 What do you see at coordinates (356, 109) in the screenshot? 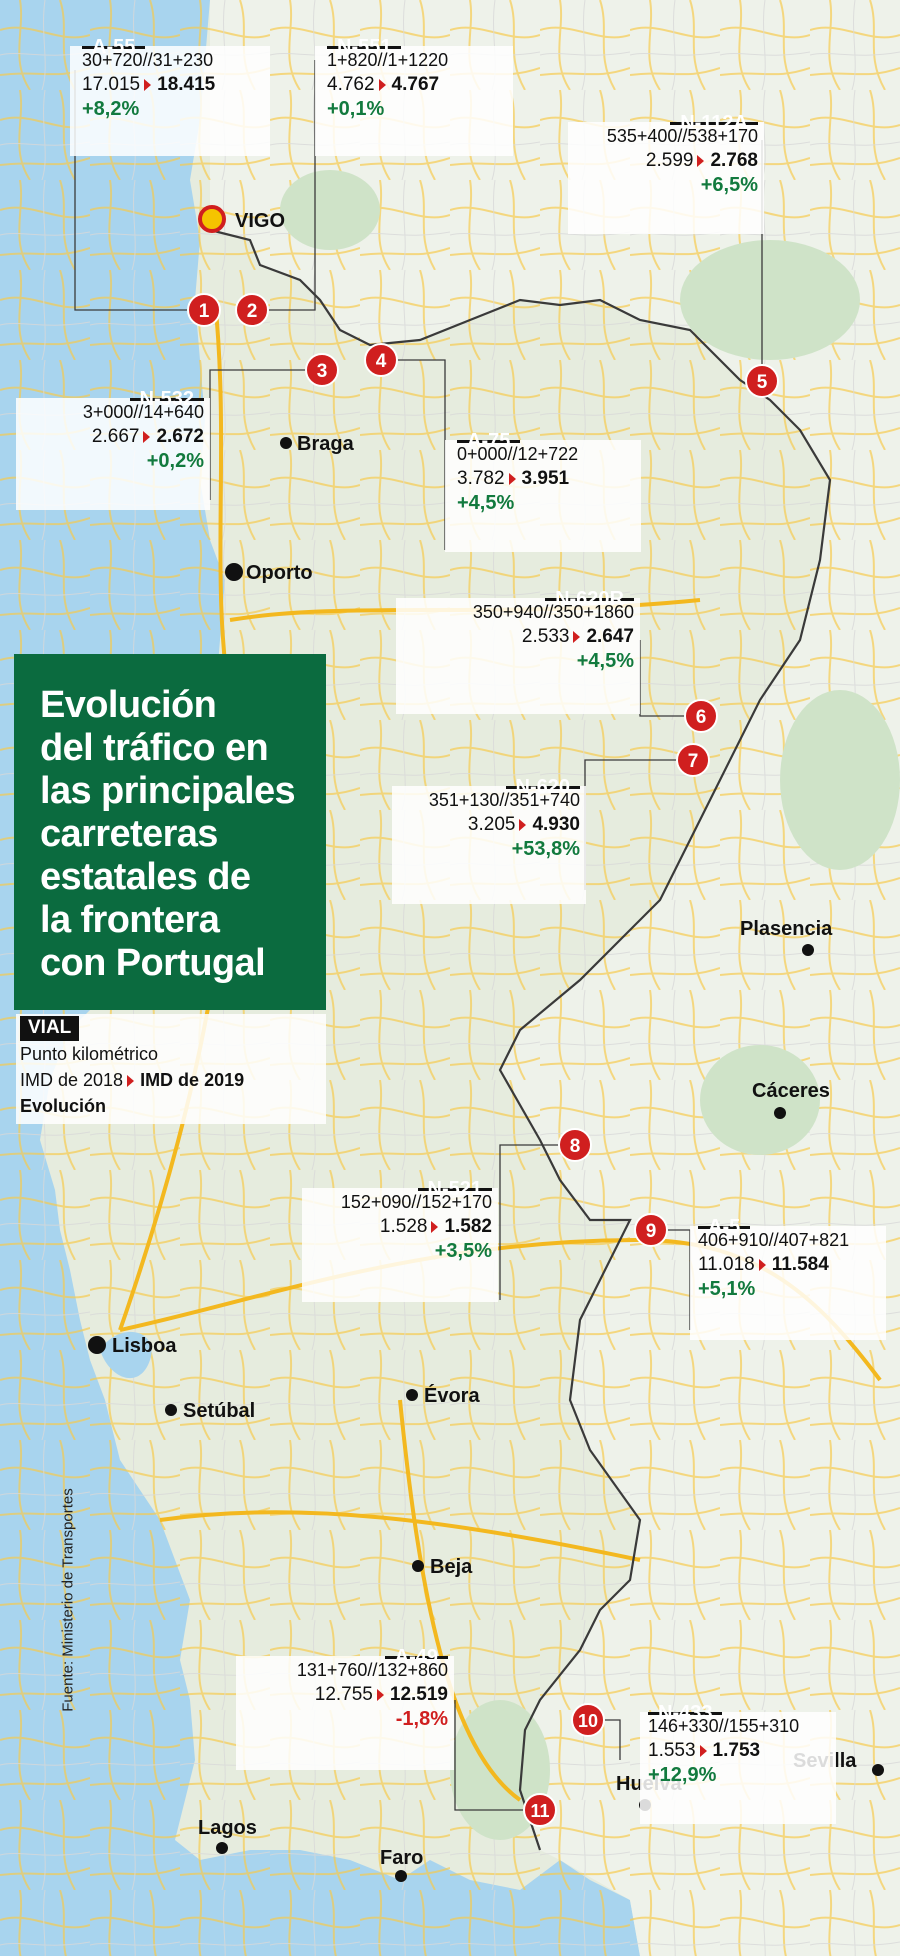
I see `road-evolucion: +0,1%` at bounding box center [356, 109].